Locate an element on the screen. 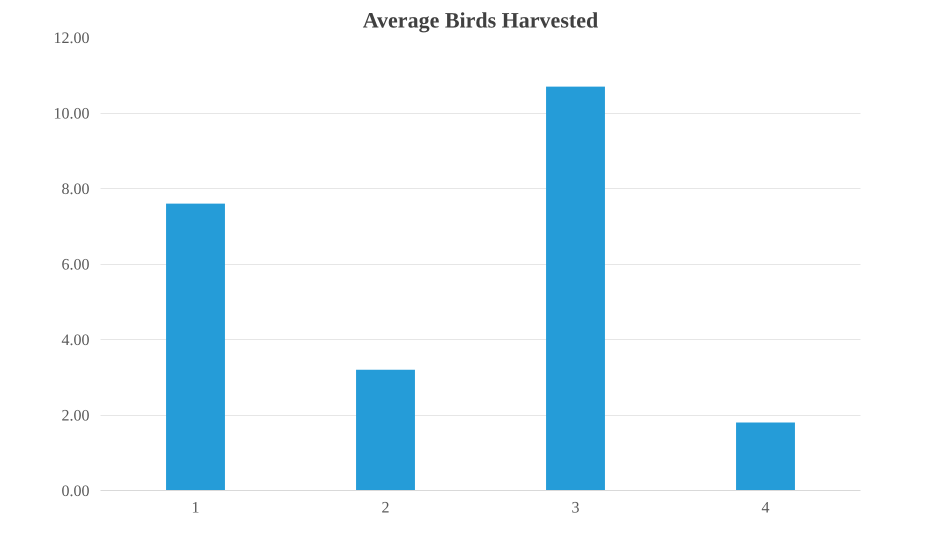  y-tick-label: 4.00 is located at coordinates (76, 340).